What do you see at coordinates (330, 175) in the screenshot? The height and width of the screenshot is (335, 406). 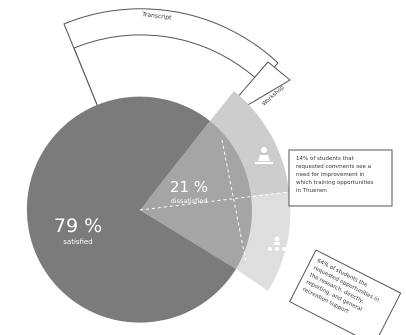 I see `callout-line: need for improvement in` at bounding box center [330, 175].